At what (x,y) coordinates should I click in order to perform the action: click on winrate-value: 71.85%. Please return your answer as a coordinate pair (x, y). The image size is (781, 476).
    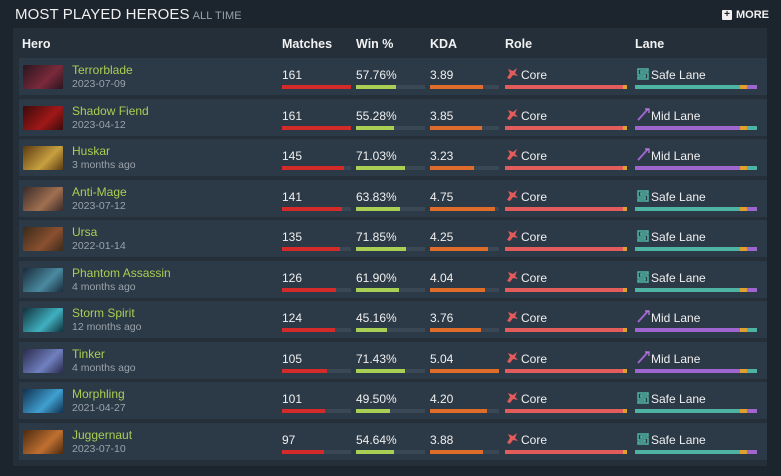
    Looking at the image, I should click on (376, 237).